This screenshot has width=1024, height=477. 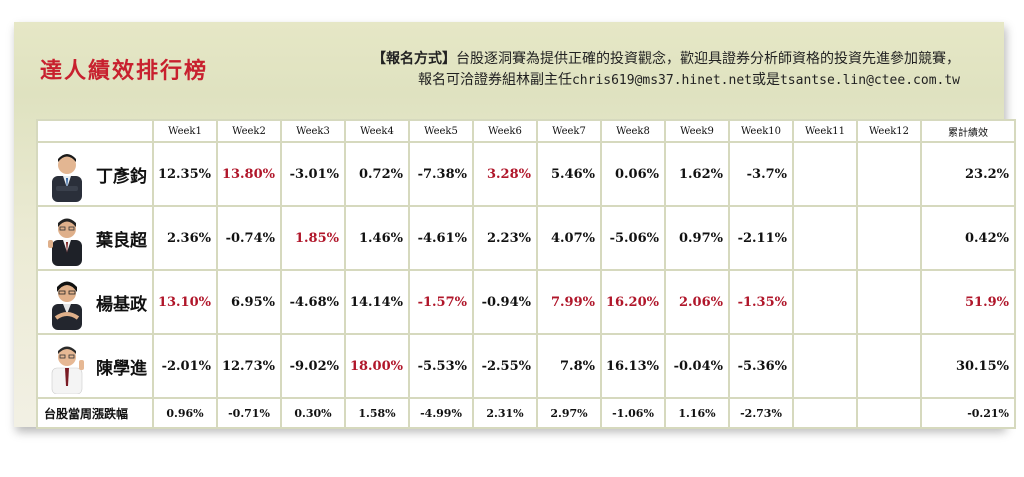 What do you see at coordinates (569, 174) in the screenshot?
I see `week-cell: 5.46%` at bounding box center [569, 174].